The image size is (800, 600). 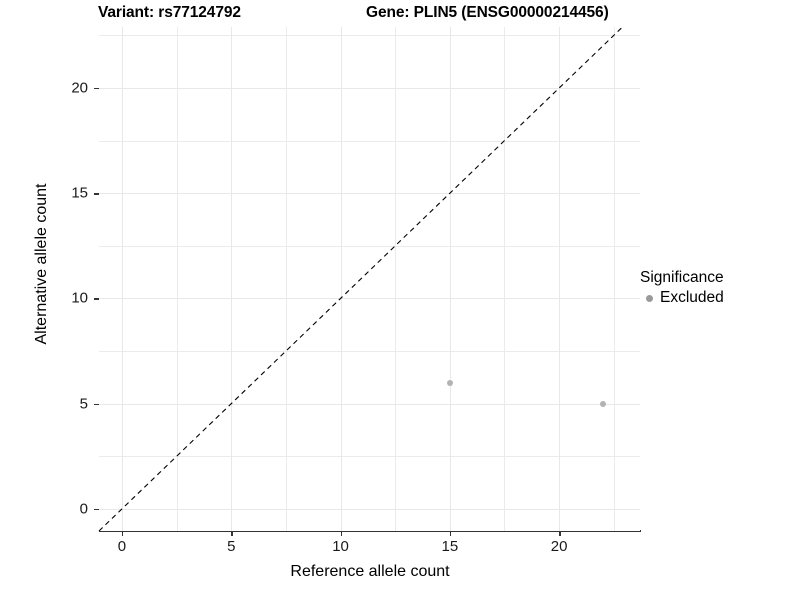 What do you see at coordinates (83, 404) in the screenshot?
I see `y-tick-label-5: 5` at bounding box center [83, 404].